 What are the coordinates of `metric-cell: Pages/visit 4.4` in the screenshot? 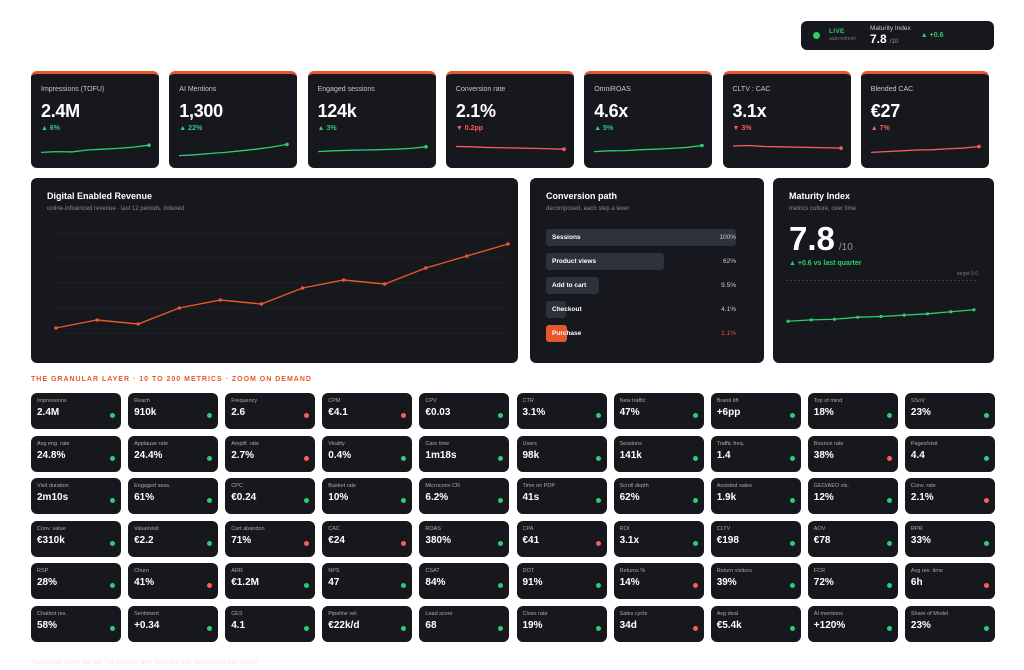 It's located at (949, 453).